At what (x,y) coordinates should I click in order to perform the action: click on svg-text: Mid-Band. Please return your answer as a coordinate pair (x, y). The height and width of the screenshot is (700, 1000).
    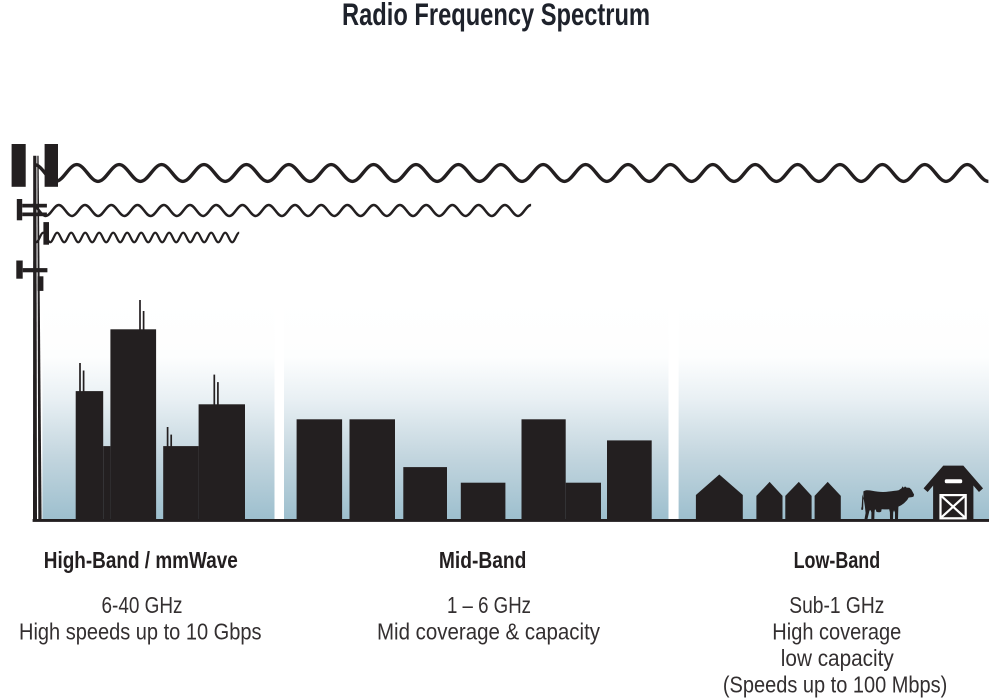
    Looking at the image, I should click on (483, 560).